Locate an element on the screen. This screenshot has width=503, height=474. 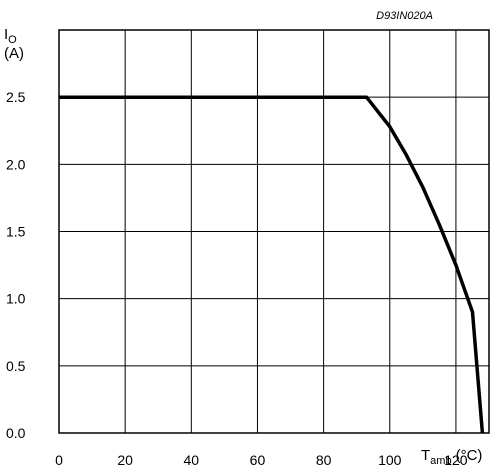
y-tick-label: 0.0 is located at coordinates (16, 433).